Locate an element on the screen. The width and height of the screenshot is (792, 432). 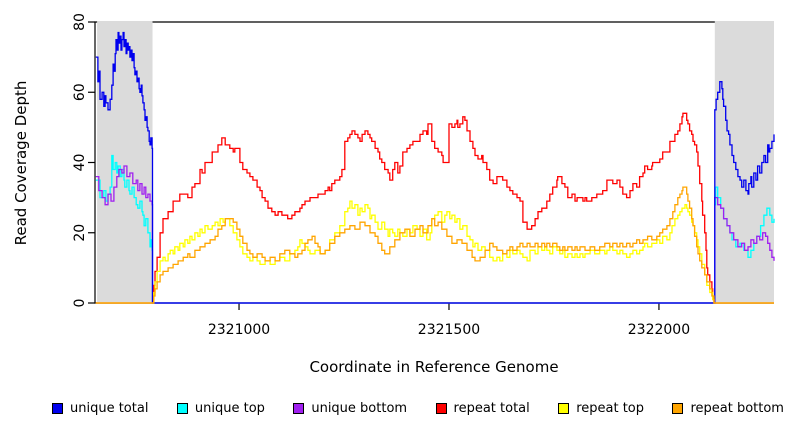
y-tick-label: 0 is located at coordinates (80, 303).